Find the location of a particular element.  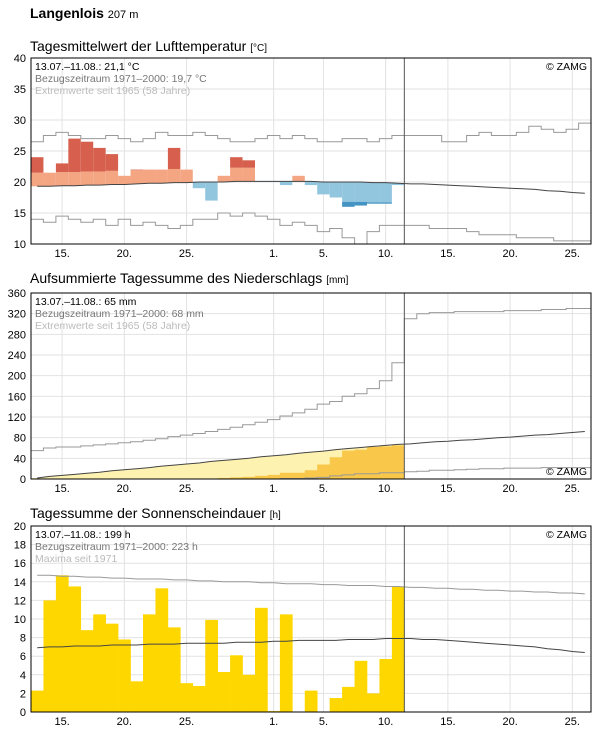

y-tick-label: 16 is located at coordinates (20, 564).